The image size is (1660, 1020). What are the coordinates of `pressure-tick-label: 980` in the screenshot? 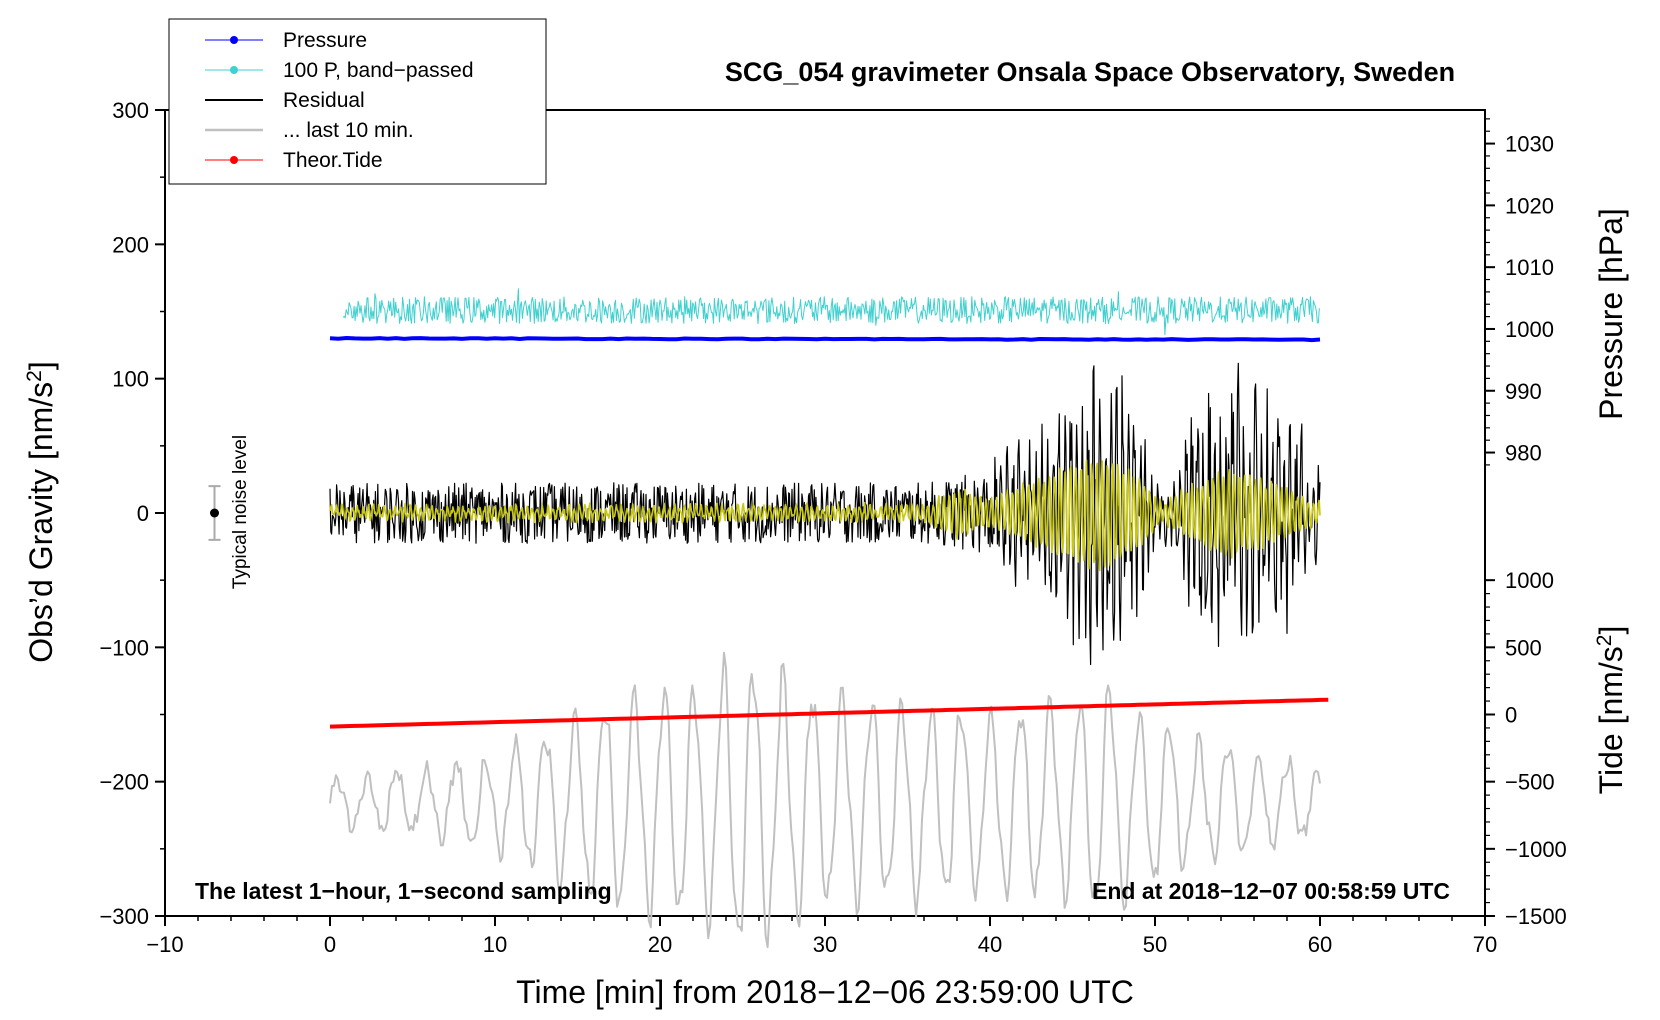 It's located at (1523, 453).